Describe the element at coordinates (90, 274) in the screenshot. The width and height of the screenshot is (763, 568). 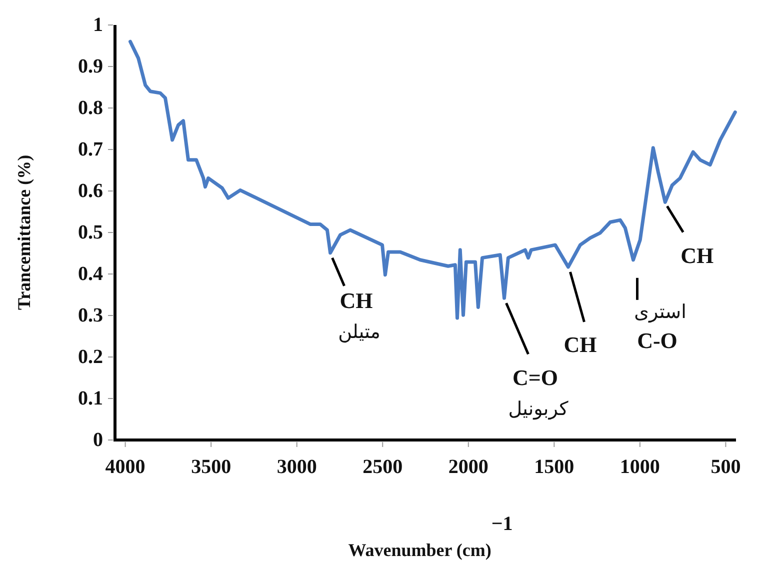
I see `y-tick-label: 0.4` at that location.